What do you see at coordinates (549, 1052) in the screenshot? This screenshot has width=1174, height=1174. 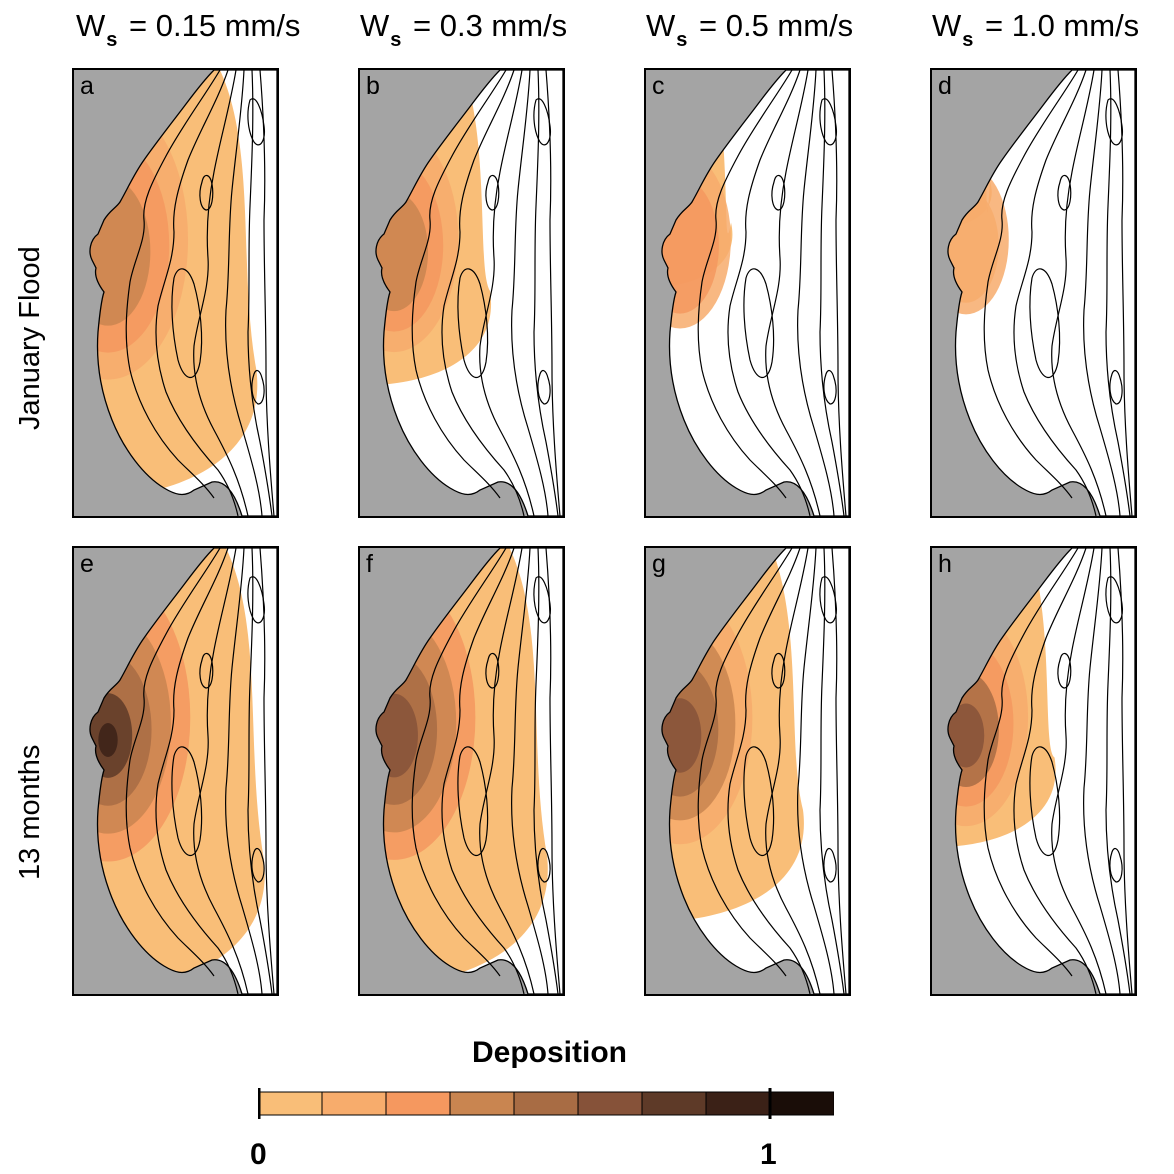 I see `legend-title: Deposition` at bounding box center [549, 1052].